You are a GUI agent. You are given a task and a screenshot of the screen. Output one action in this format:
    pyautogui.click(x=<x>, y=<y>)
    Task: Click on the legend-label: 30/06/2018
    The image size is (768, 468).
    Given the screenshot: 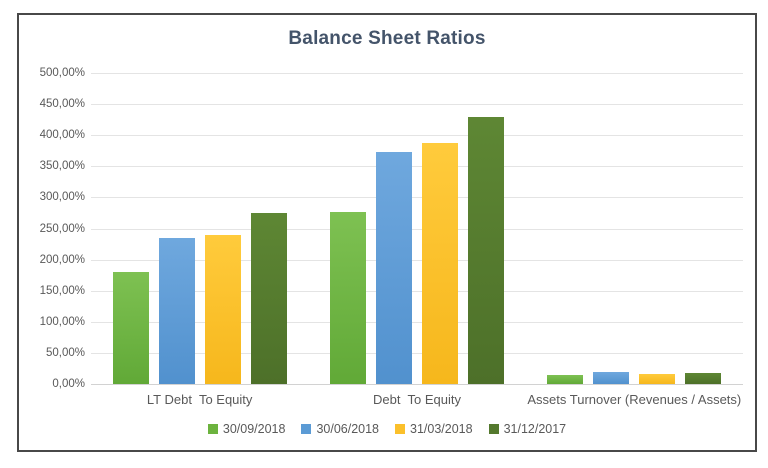 What is the action you would take?
    pyautogui.click(x=347, y=429)
    